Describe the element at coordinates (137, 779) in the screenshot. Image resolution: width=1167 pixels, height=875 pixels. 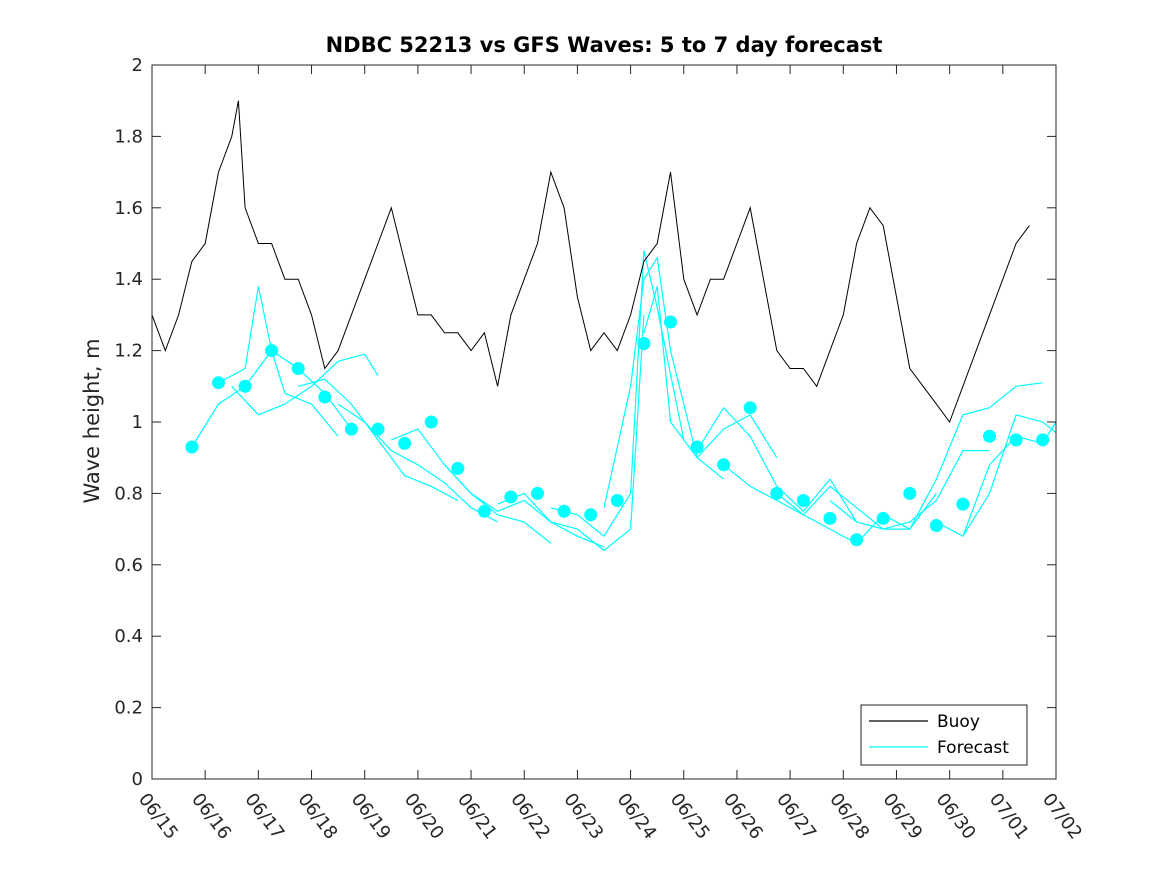
I see `y-tick-label: 0` at that location.